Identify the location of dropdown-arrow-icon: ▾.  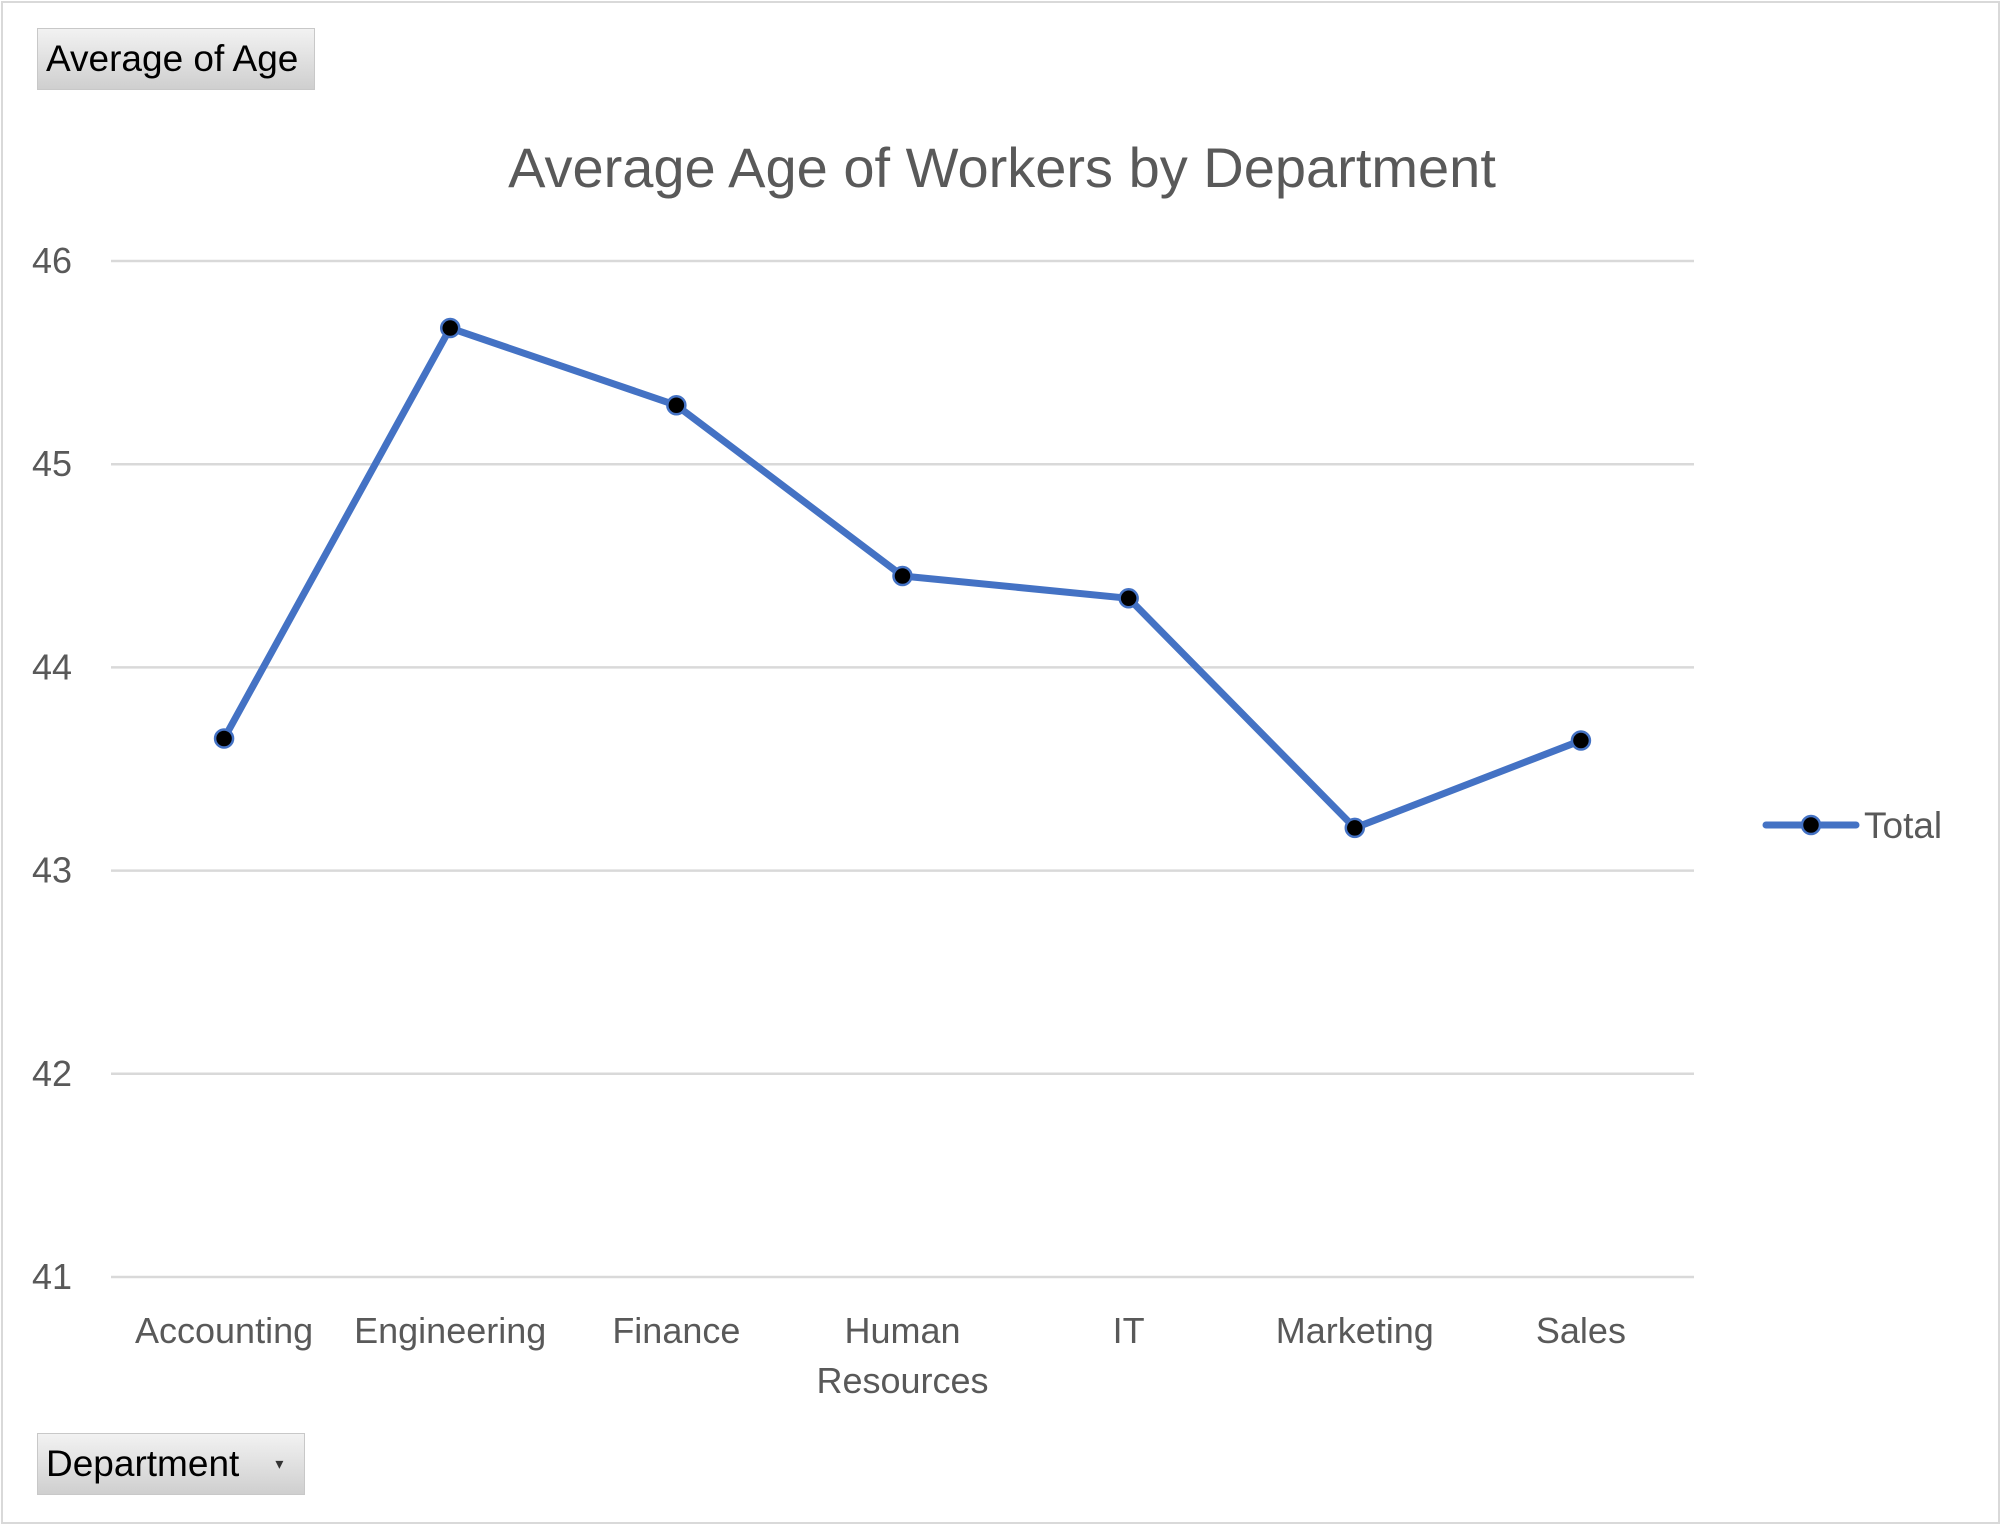
(279, 1464).